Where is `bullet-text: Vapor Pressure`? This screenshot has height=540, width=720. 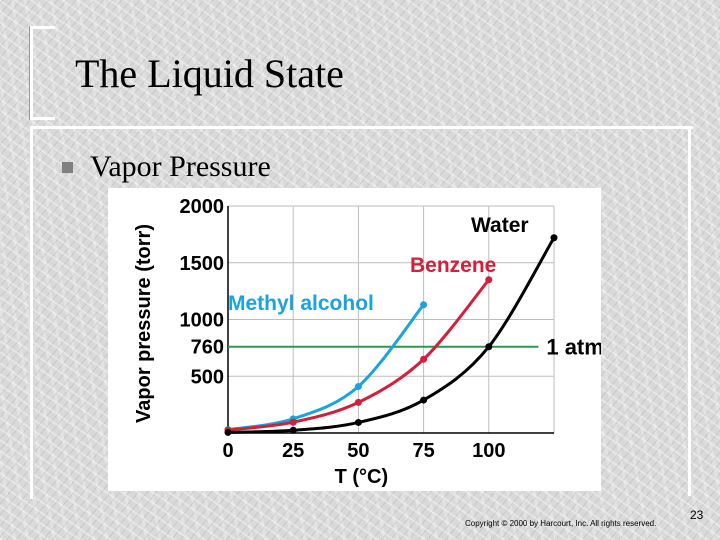 bullet-text: Vapor Pressure is located at coordinates (180, 166).